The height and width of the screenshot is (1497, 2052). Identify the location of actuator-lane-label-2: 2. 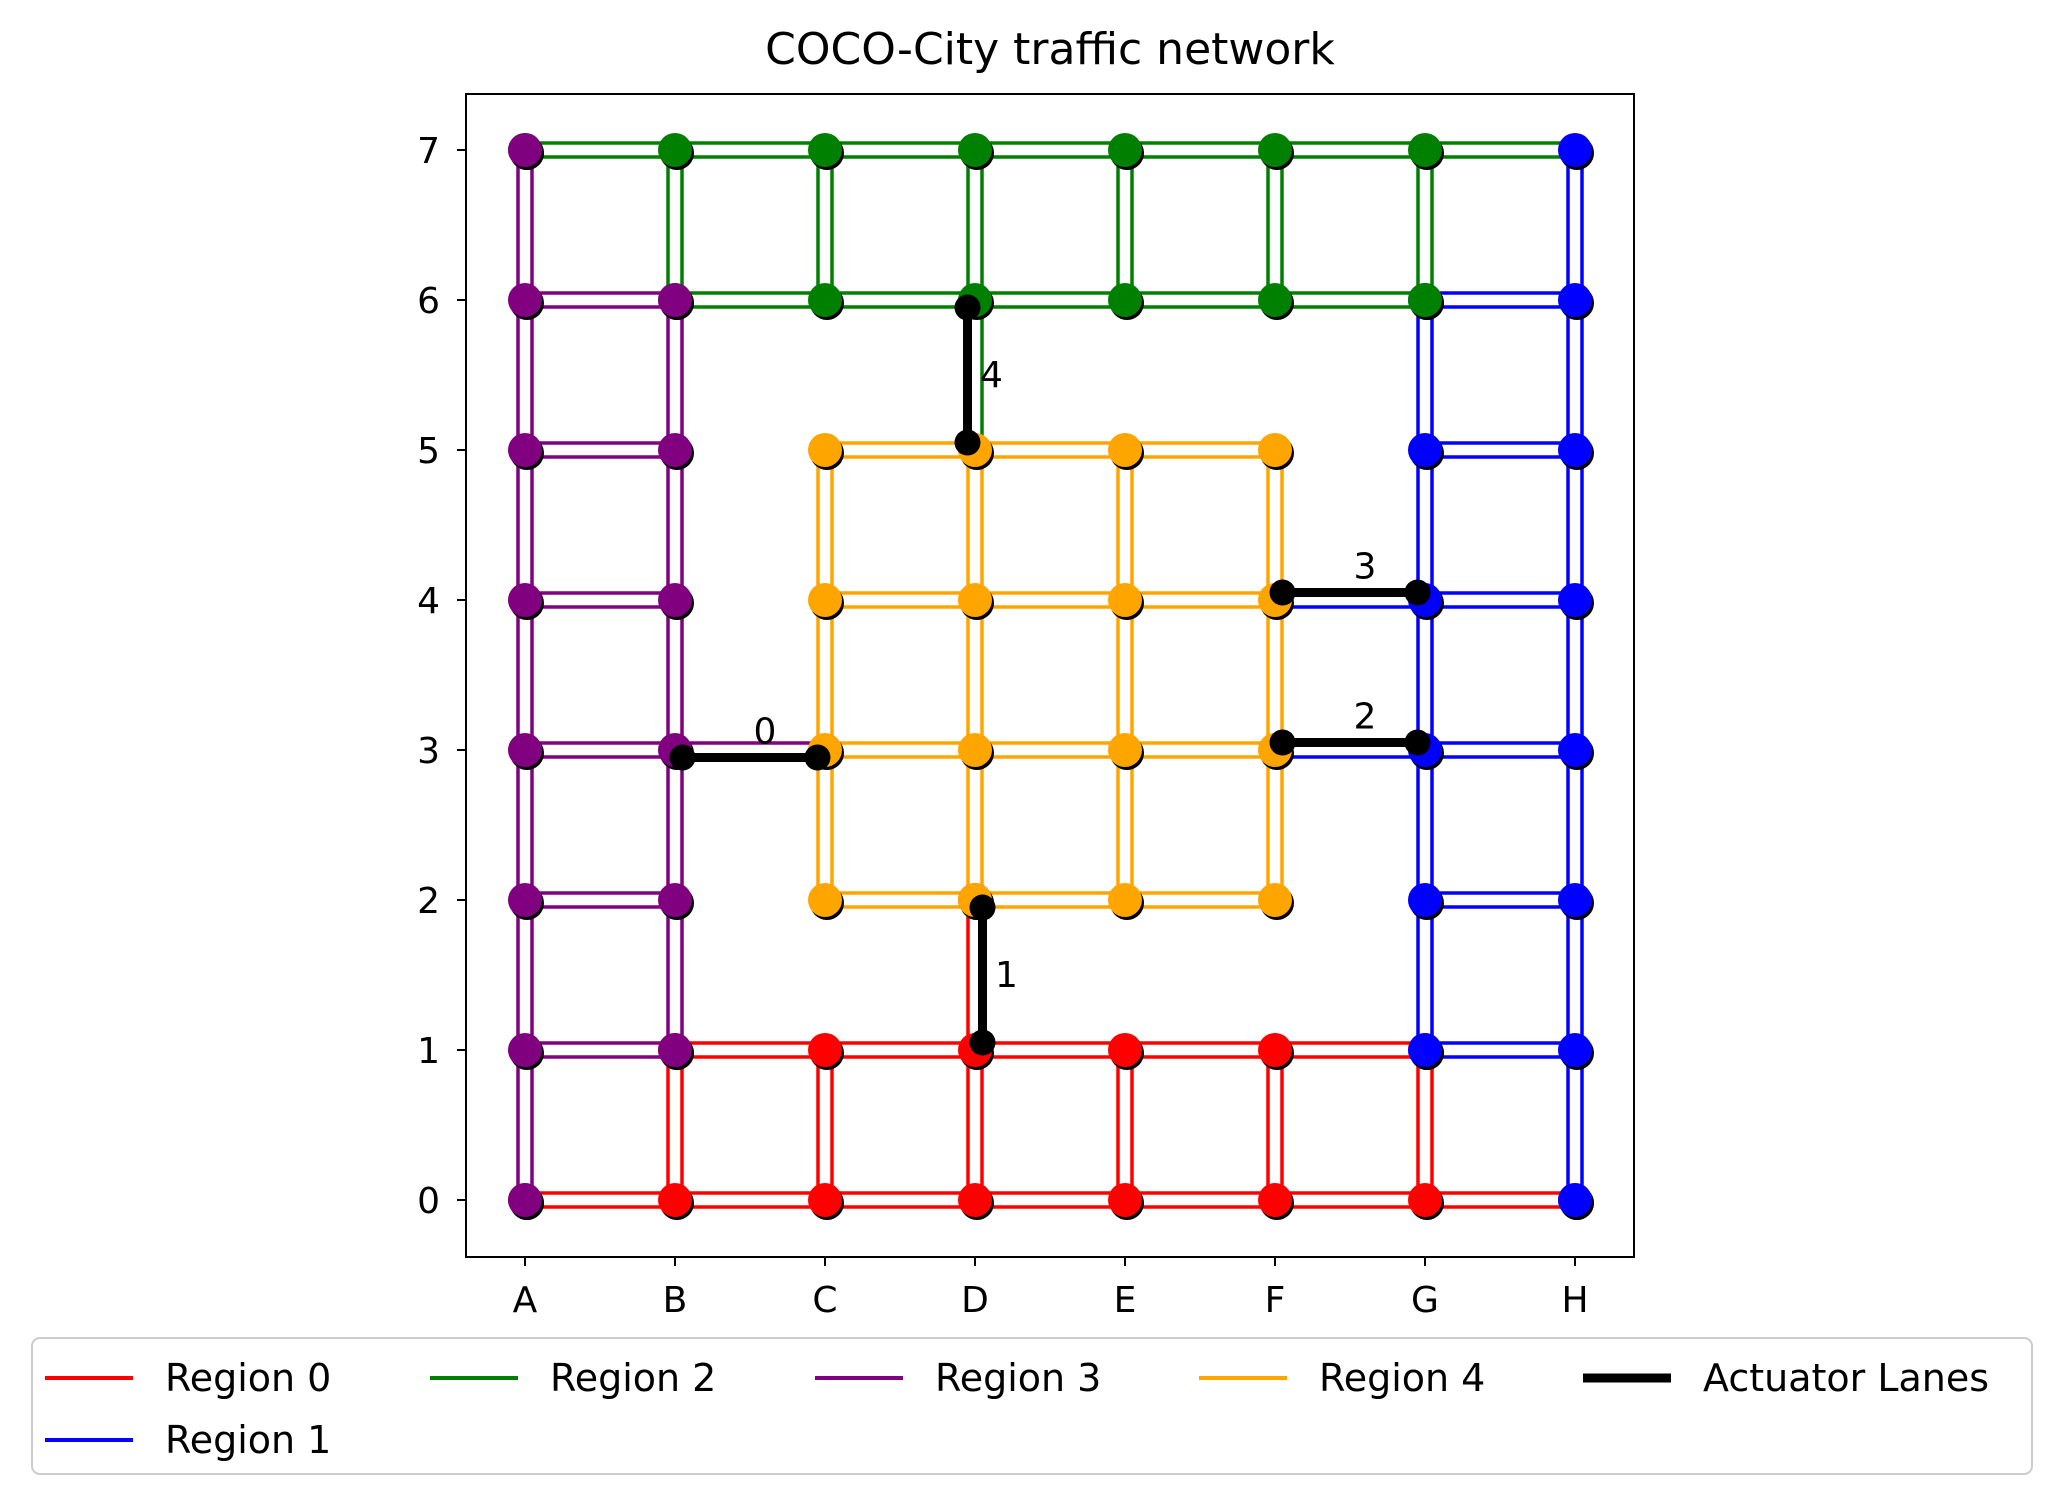
(1365, 717).